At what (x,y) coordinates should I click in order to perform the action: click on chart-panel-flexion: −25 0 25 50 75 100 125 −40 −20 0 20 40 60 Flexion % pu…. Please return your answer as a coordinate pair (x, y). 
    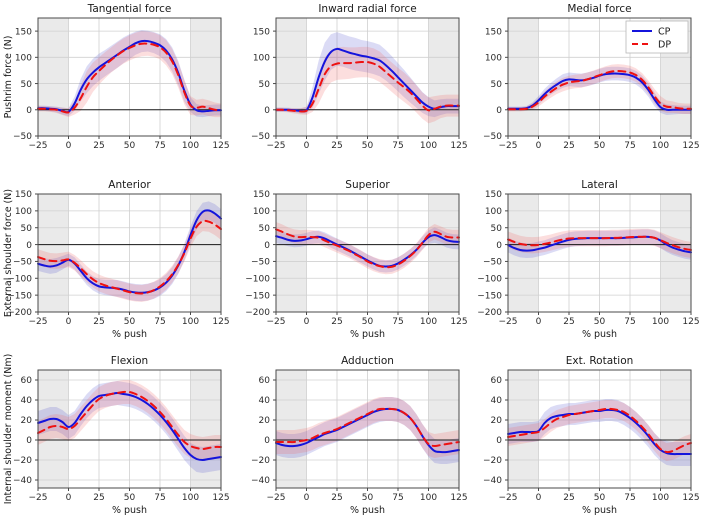
    Looking at the image, I should click on (119, 440).